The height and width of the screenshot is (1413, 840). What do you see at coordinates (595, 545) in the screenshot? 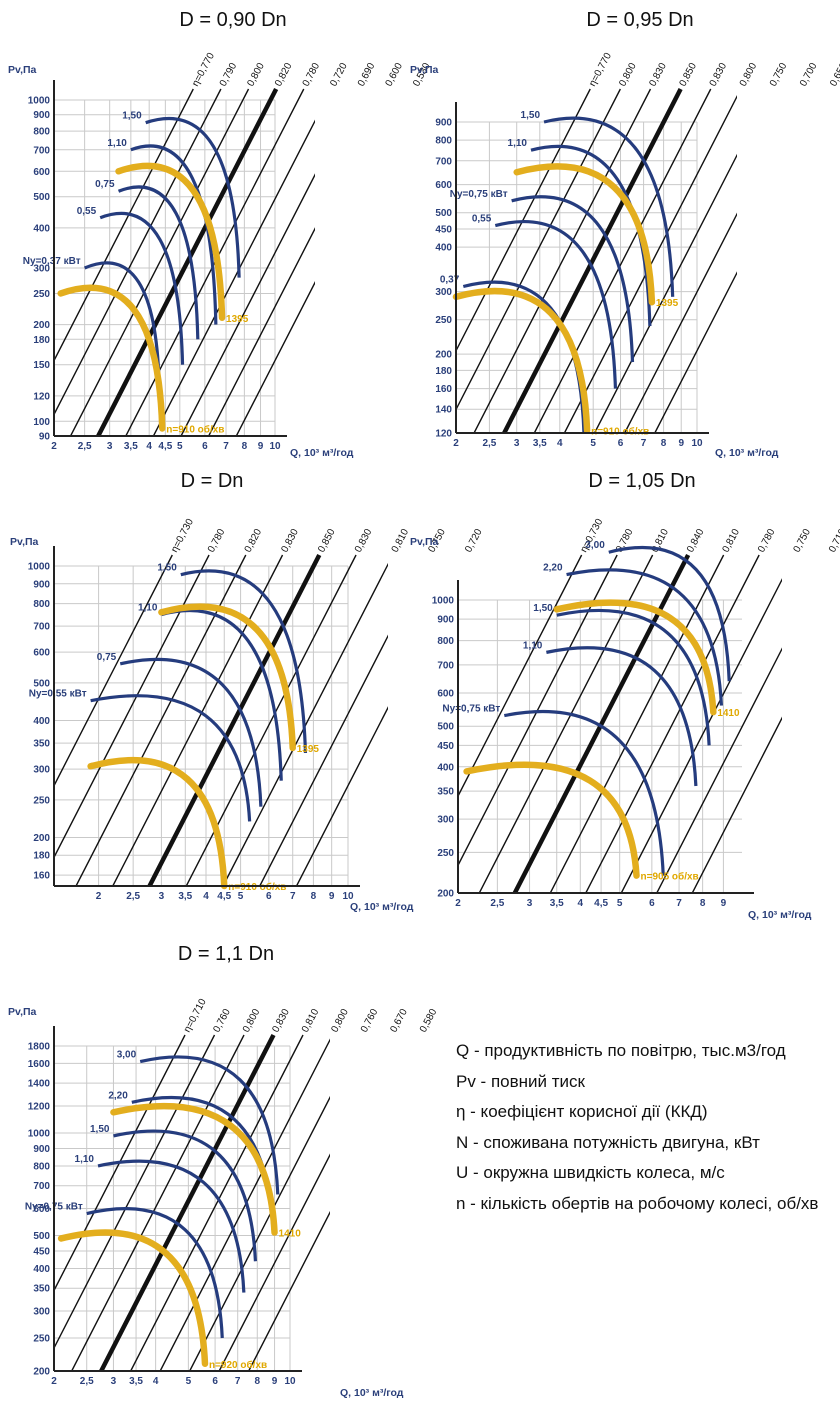
I see `power-label: 3,00` at bounding box center [595, 545].